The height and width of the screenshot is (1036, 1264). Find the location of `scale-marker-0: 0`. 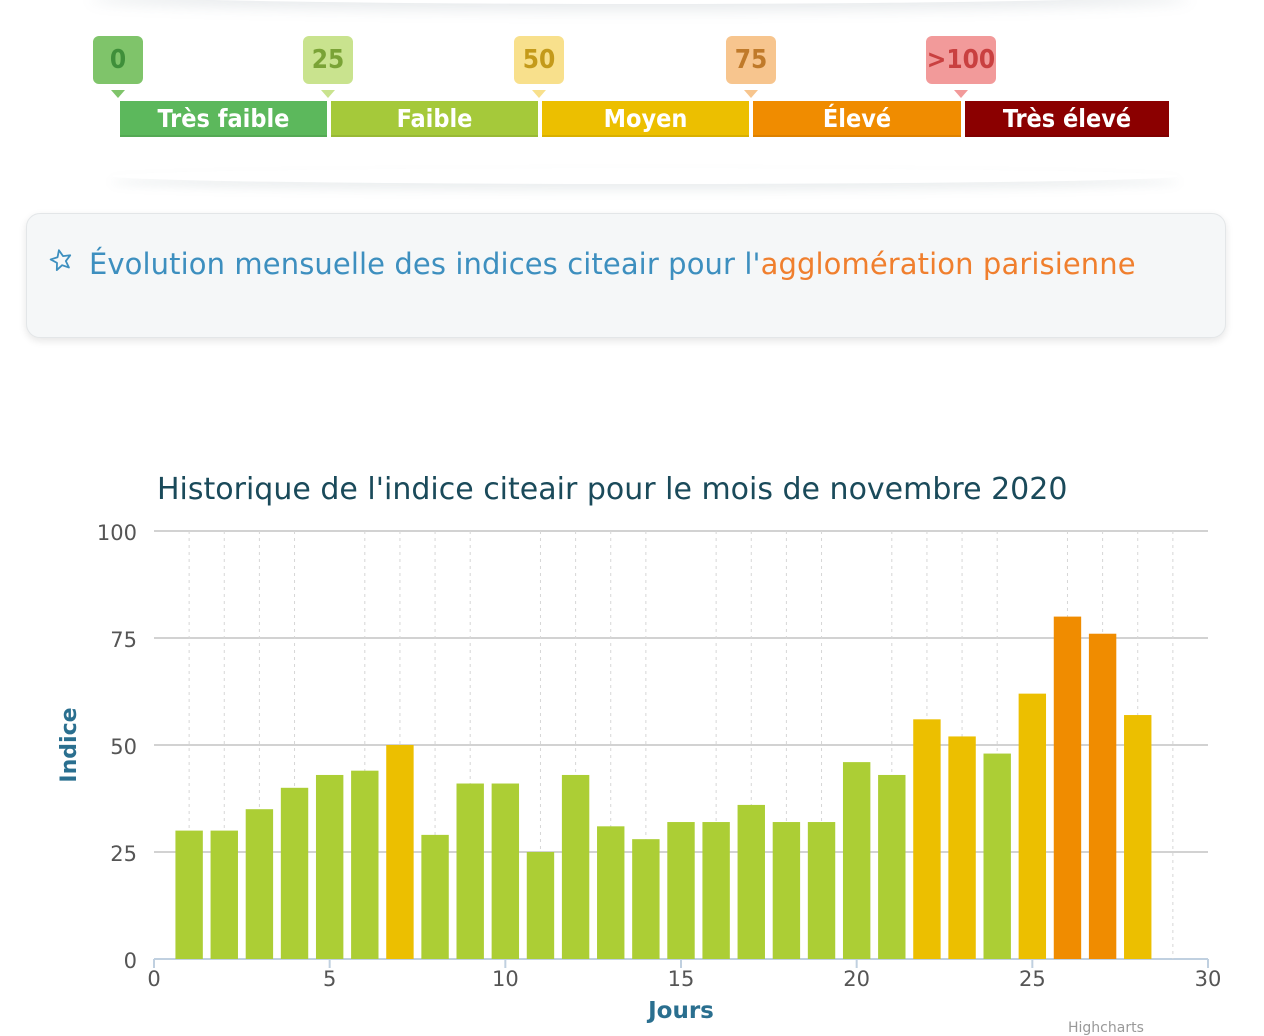

scale-marker-0: 0 is located at coordinates (118, 67).